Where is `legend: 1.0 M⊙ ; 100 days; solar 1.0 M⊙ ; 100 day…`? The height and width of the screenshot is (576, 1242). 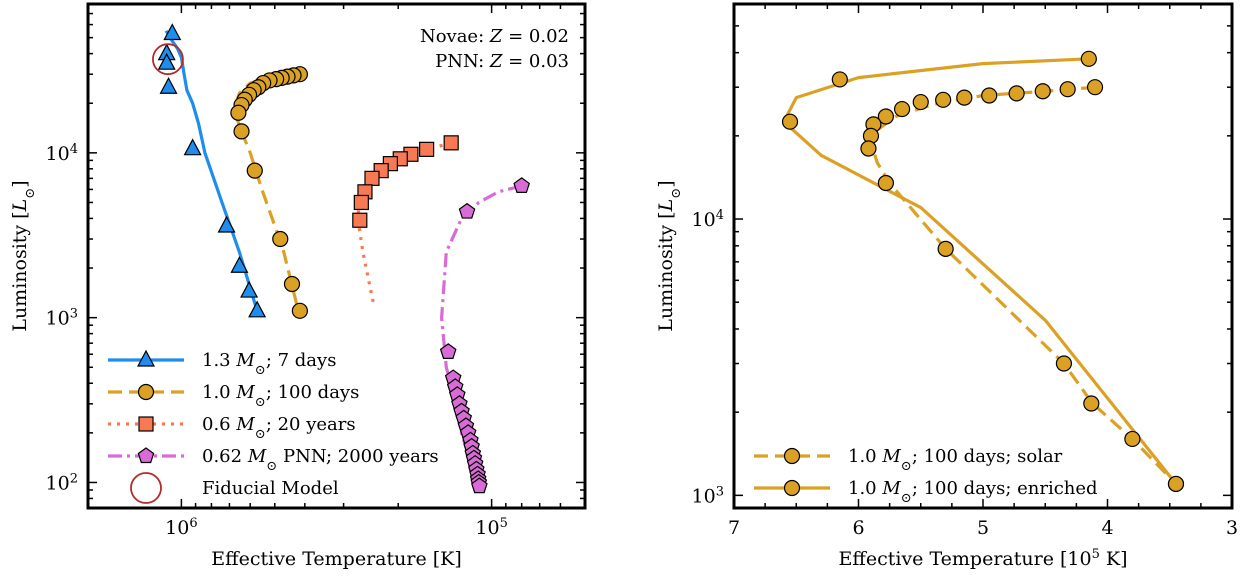 legend: 1.0 M⊙ ; 100 days; solar 1.0 M⊙ ; 100 day… is located at coordinates (926, 476).